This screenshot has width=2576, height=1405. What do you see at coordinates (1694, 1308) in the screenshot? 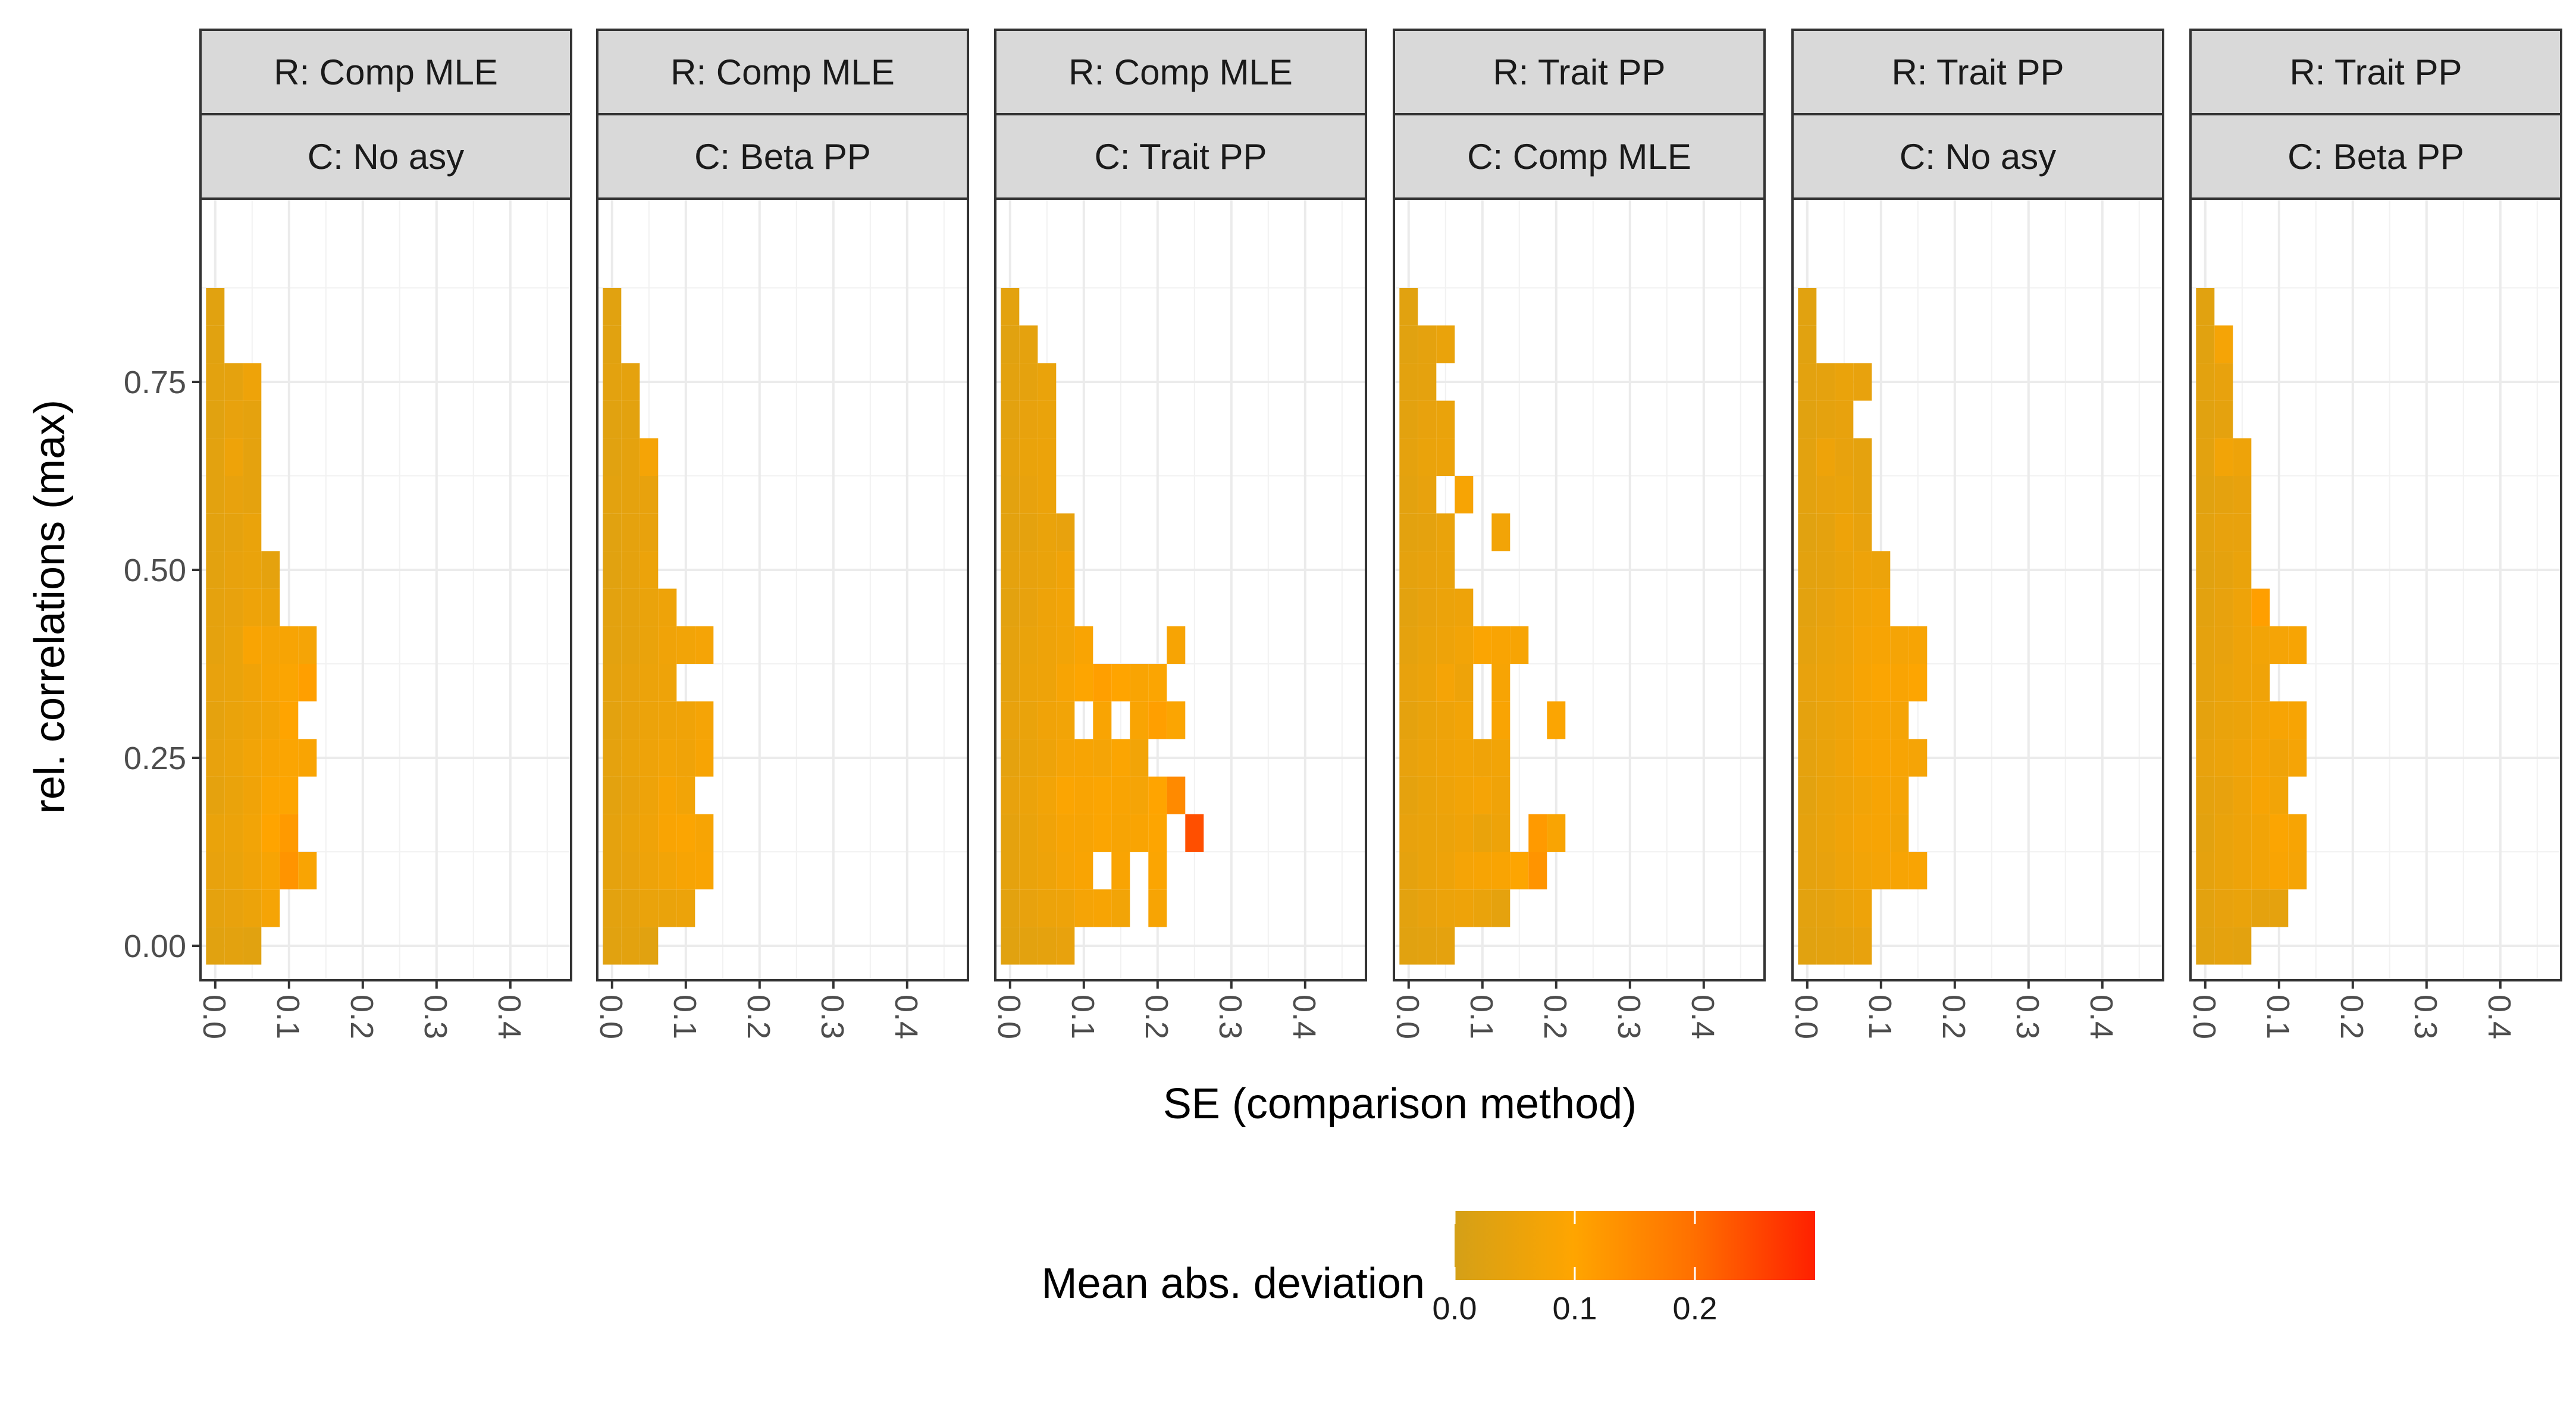
I see `legend-tick-label: 0.2` at bounding box center [1694, 1308].